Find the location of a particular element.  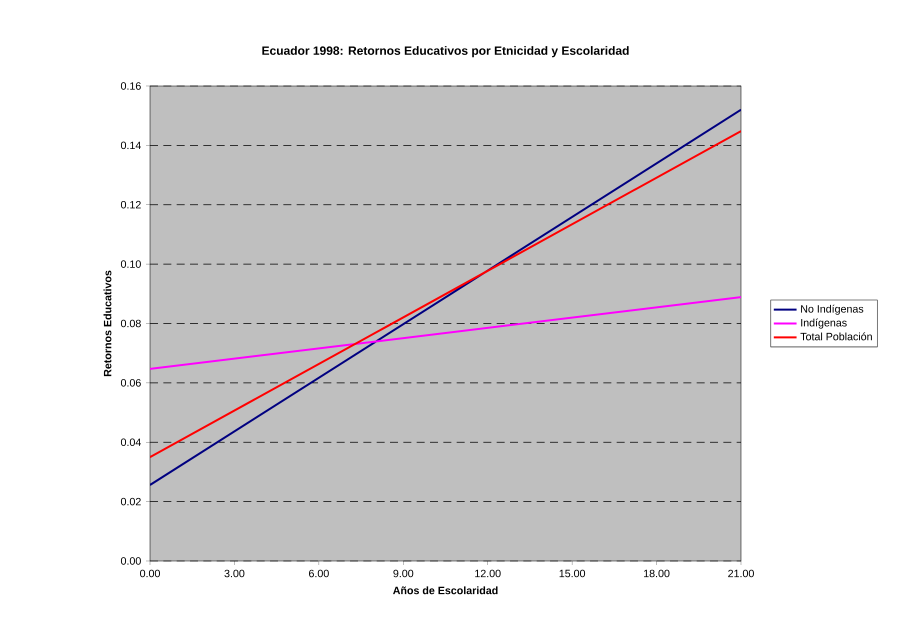

y-tick-label: 0.14 is located at coordinates (130, 146).